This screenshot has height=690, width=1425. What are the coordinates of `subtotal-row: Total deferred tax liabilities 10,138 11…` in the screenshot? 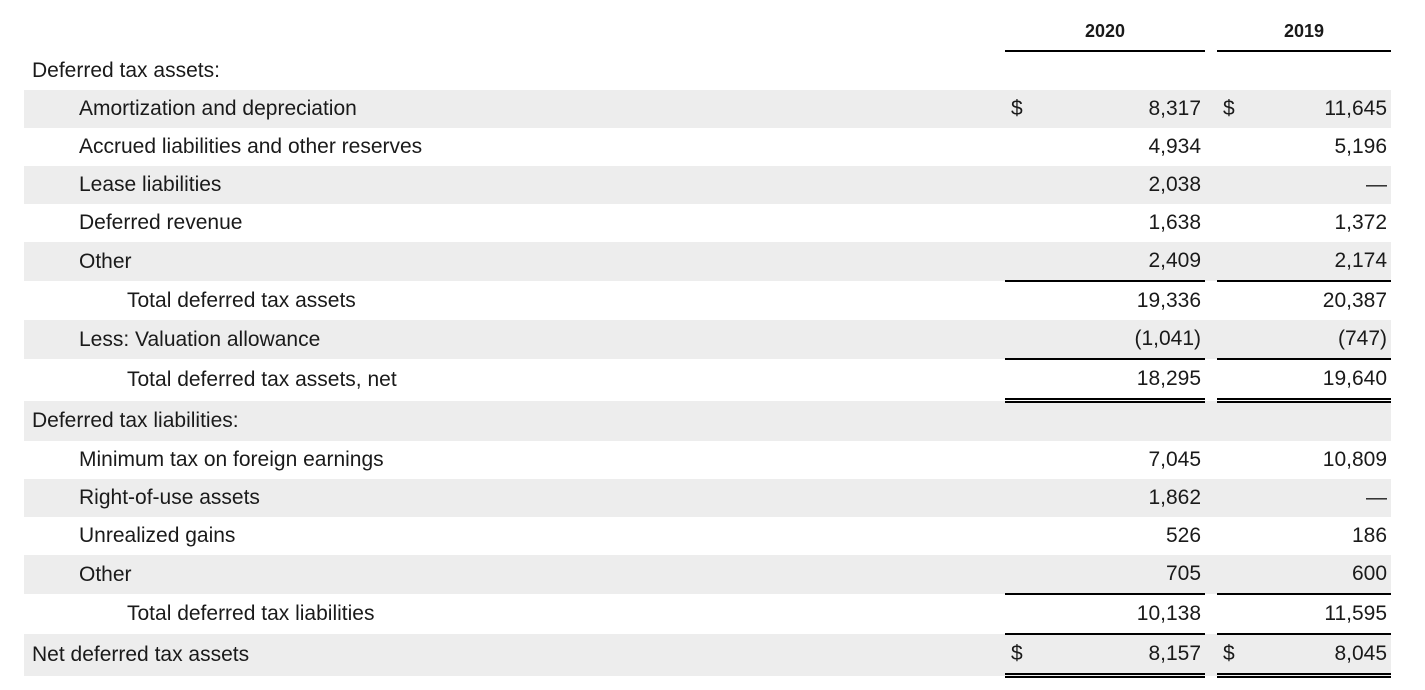 It's located at (708, 613).